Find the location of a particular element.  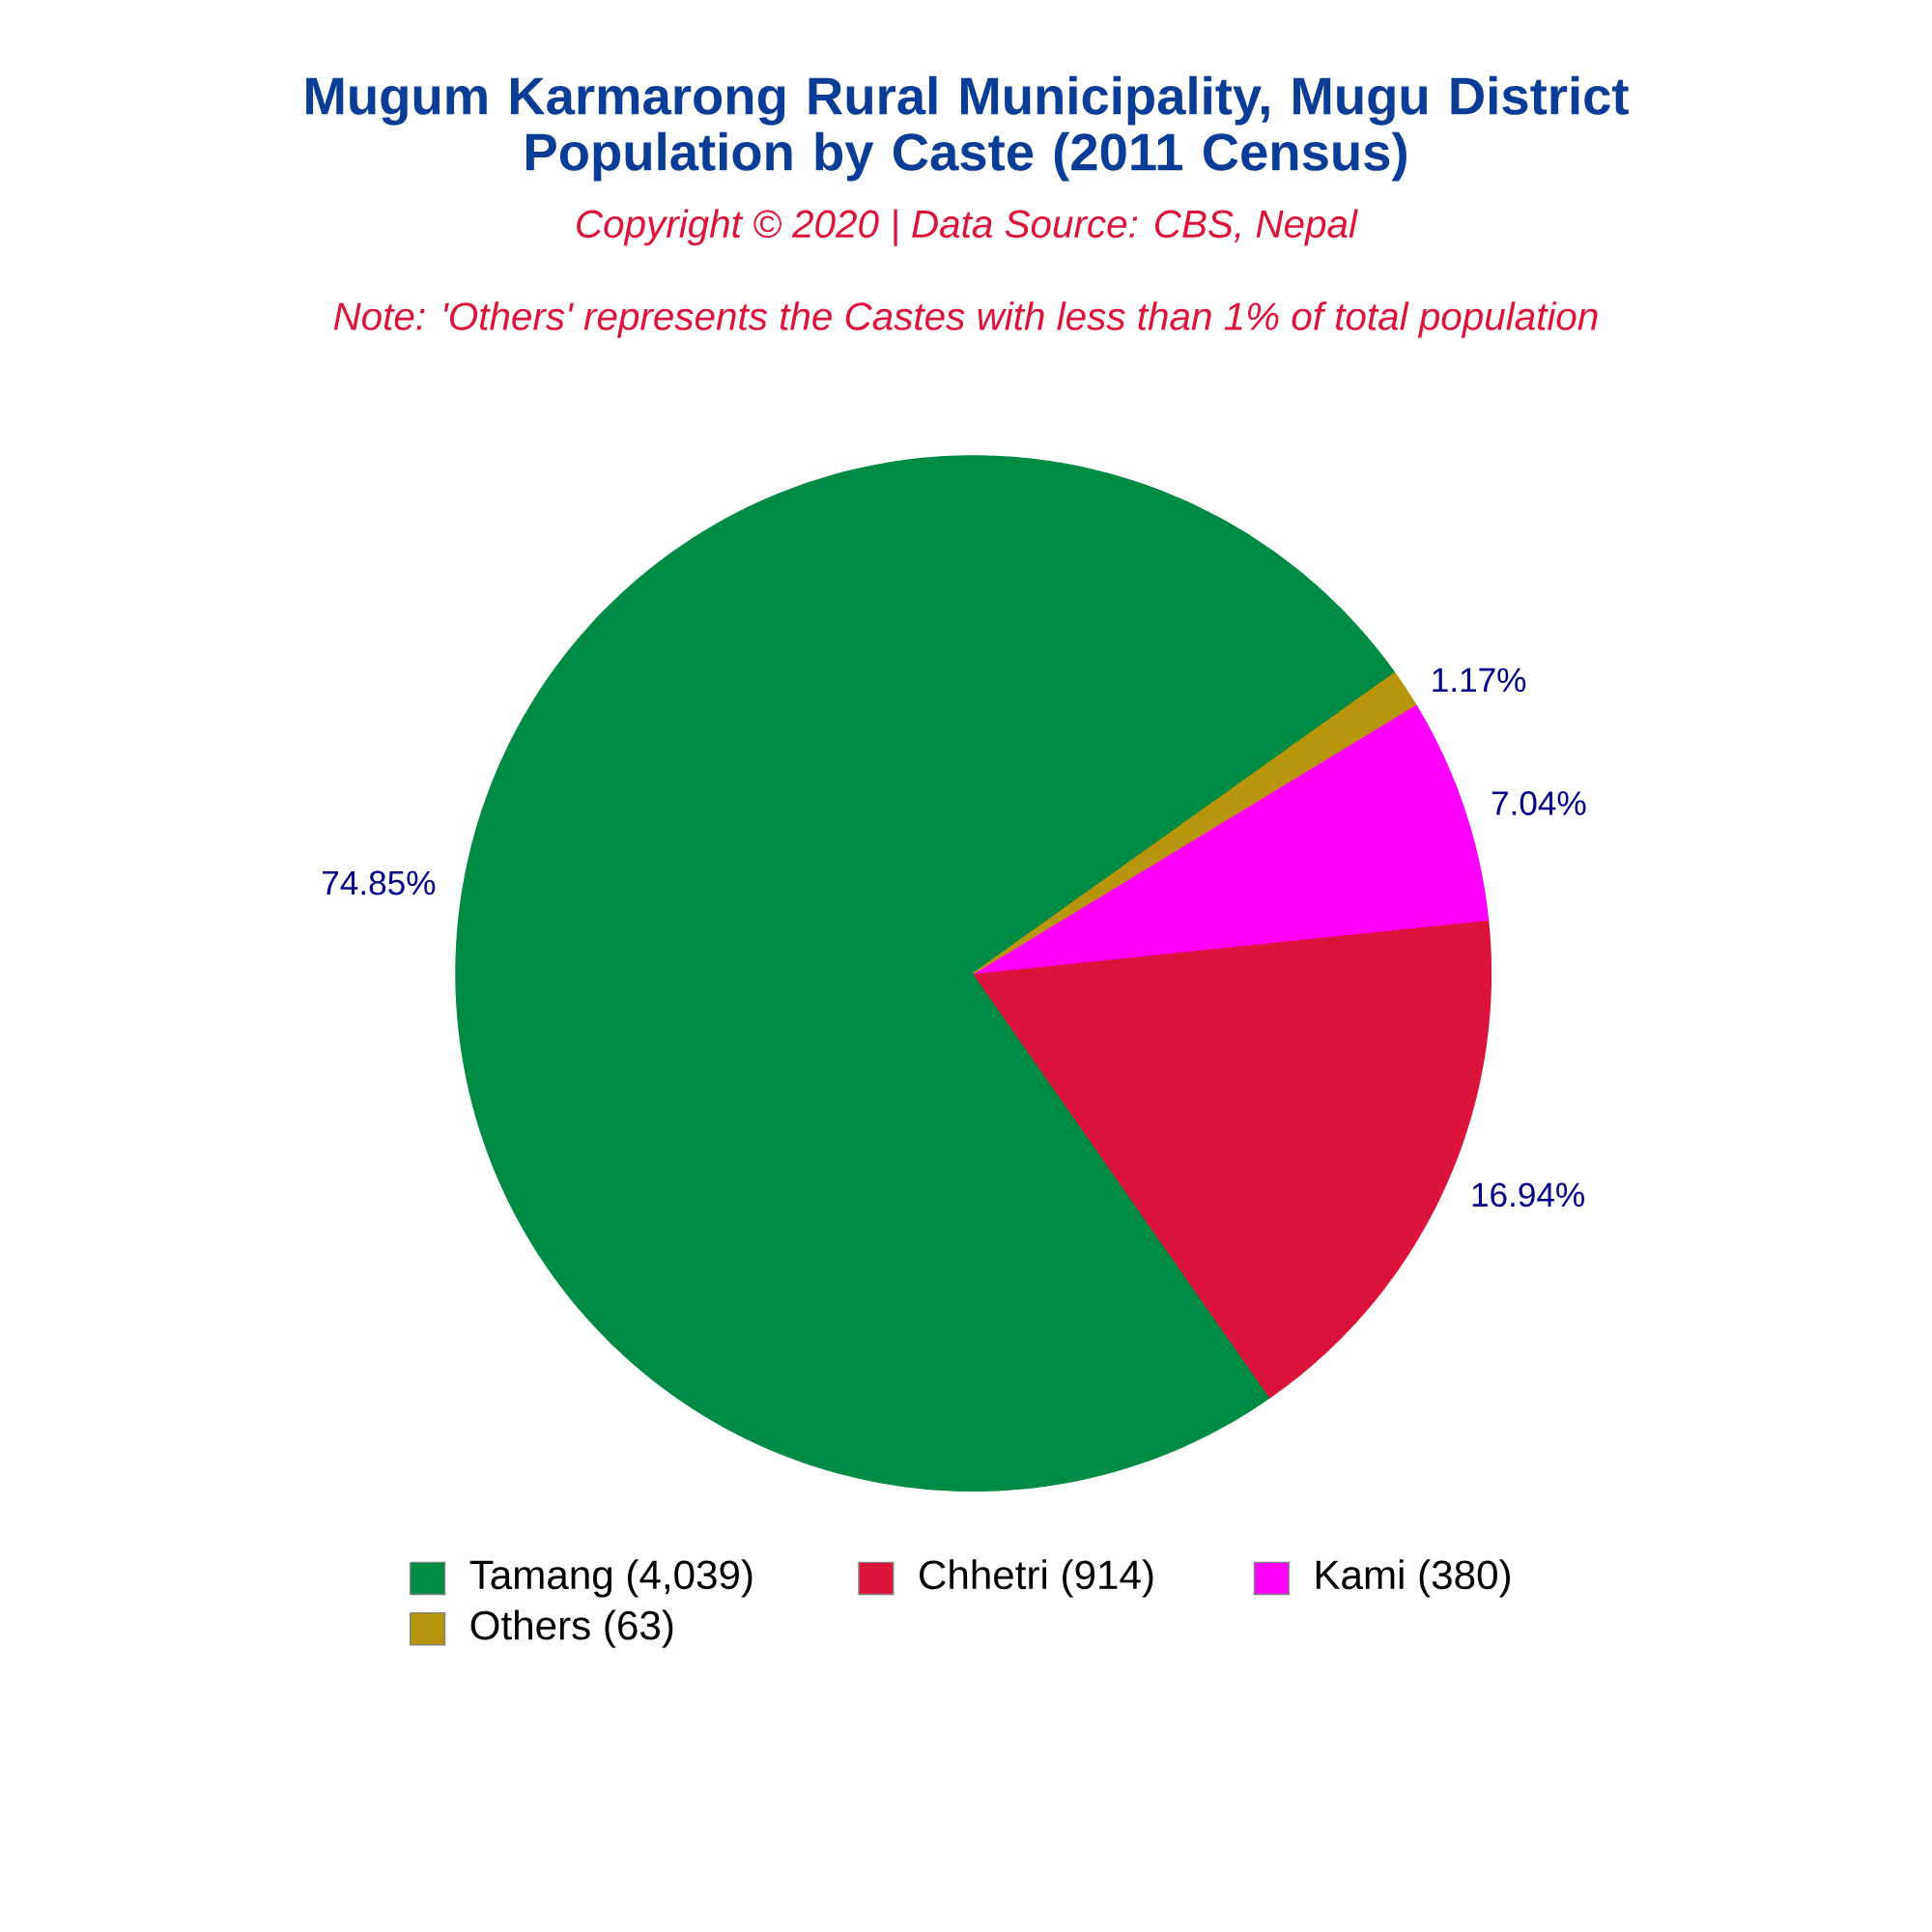

data-label: 16.94% is located at coordinates (1528, 1195).